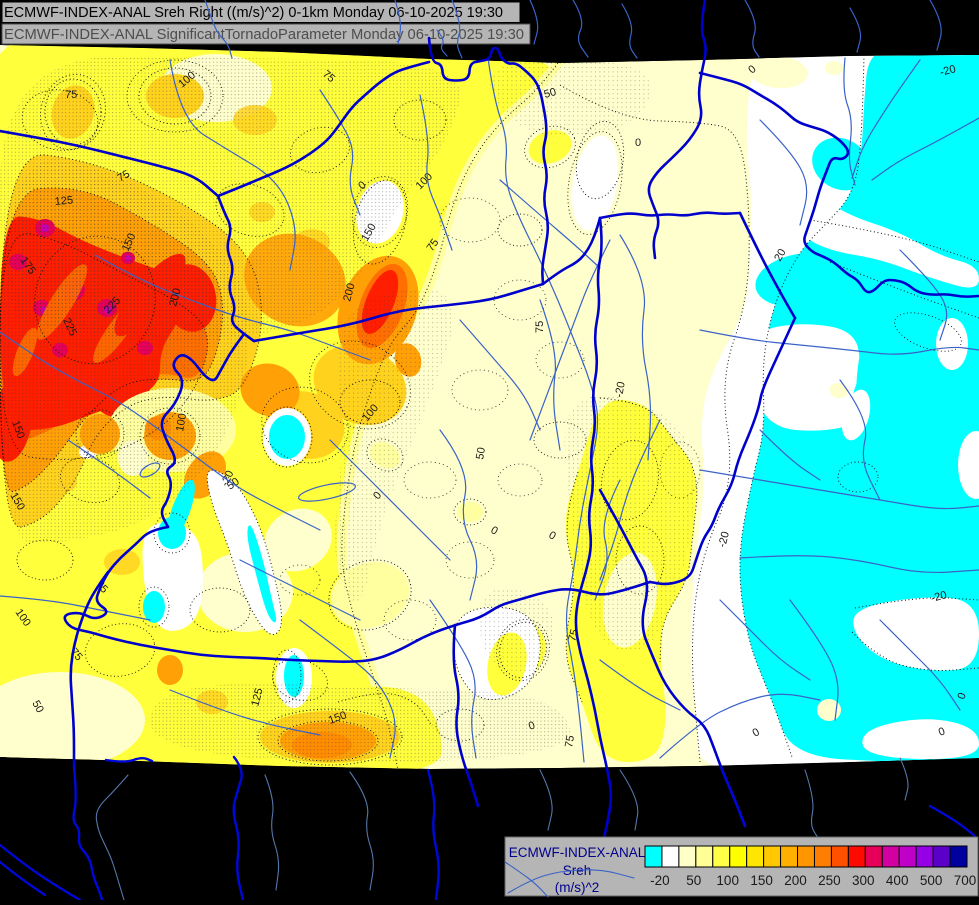 The height and width of the screenshot is (905, 979). What do you see at coordinates (863, 880) in the screenshot?
I see `svg-text: 300` at bounding box center [863, 880].